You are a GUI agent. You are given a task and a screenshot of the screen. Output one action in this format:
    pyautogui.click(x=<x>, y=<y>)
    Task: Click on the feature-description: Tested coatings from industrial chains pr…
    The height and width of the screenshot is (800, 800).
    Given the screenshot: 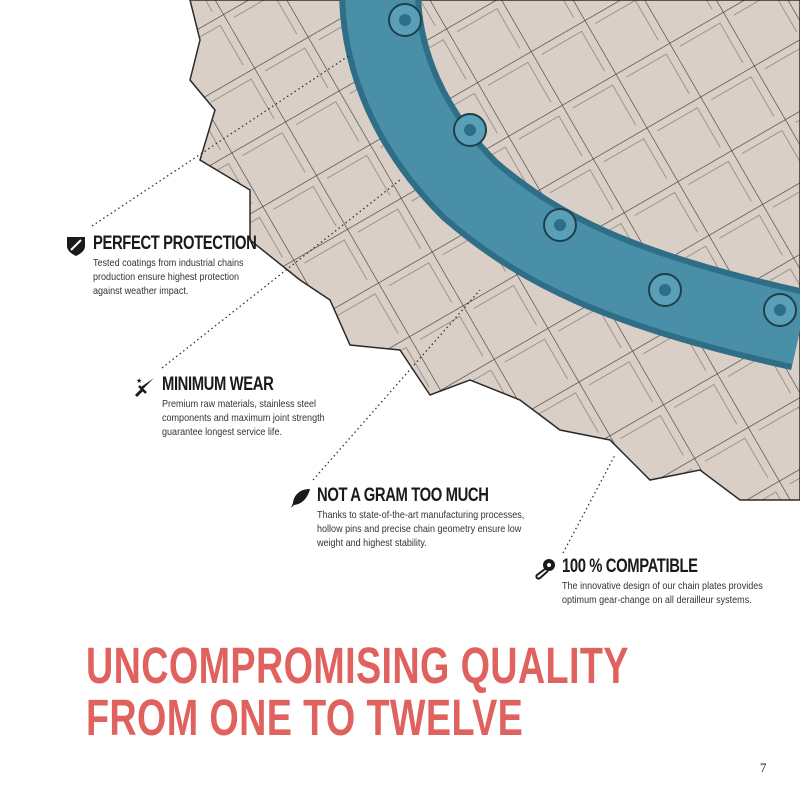 What is the action you would take?
    pyautogui.click(x=168, y=277)
    